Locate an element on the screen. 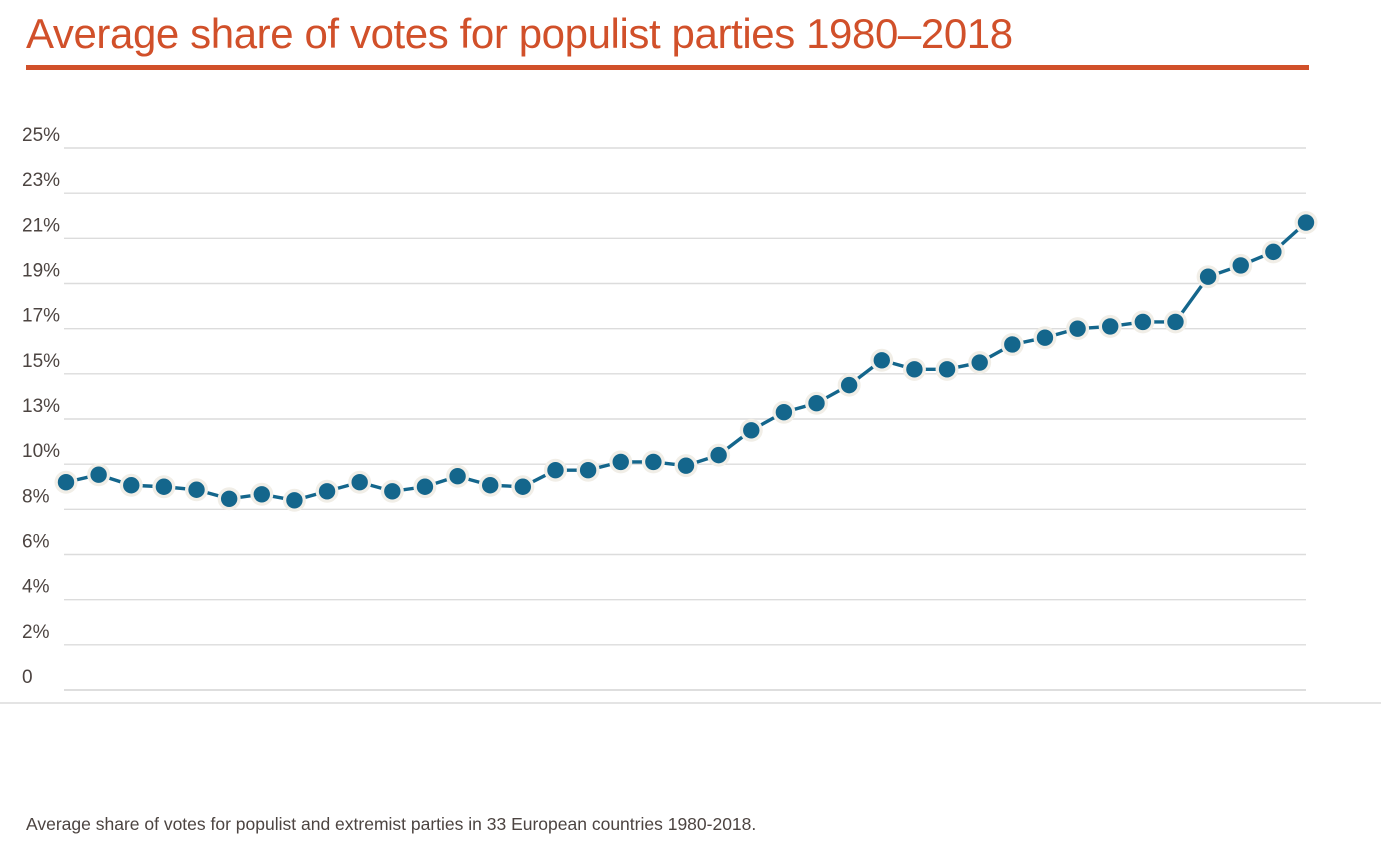  y-axis-tick-label: 19% is located at coordinates (41, 271).